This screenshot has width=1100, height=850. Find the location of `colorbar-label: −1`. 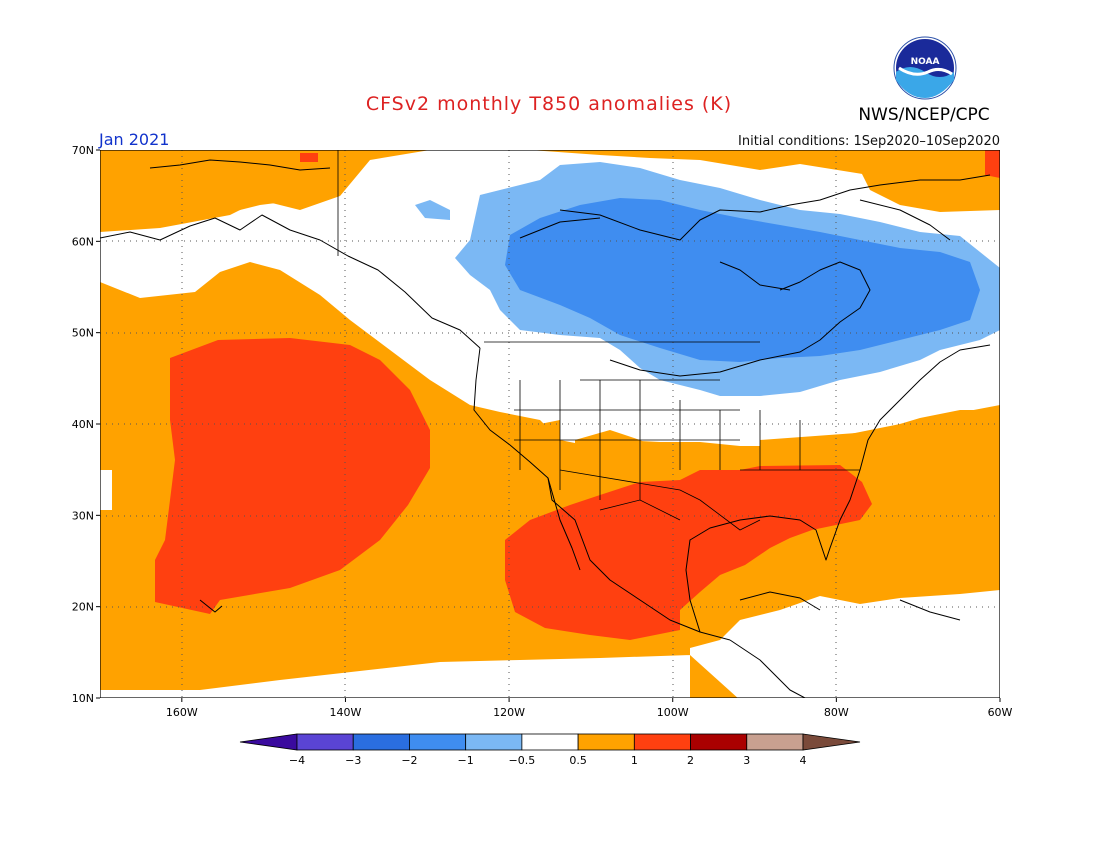

colorbar-label: −1 is located at coordinates (466, 760).